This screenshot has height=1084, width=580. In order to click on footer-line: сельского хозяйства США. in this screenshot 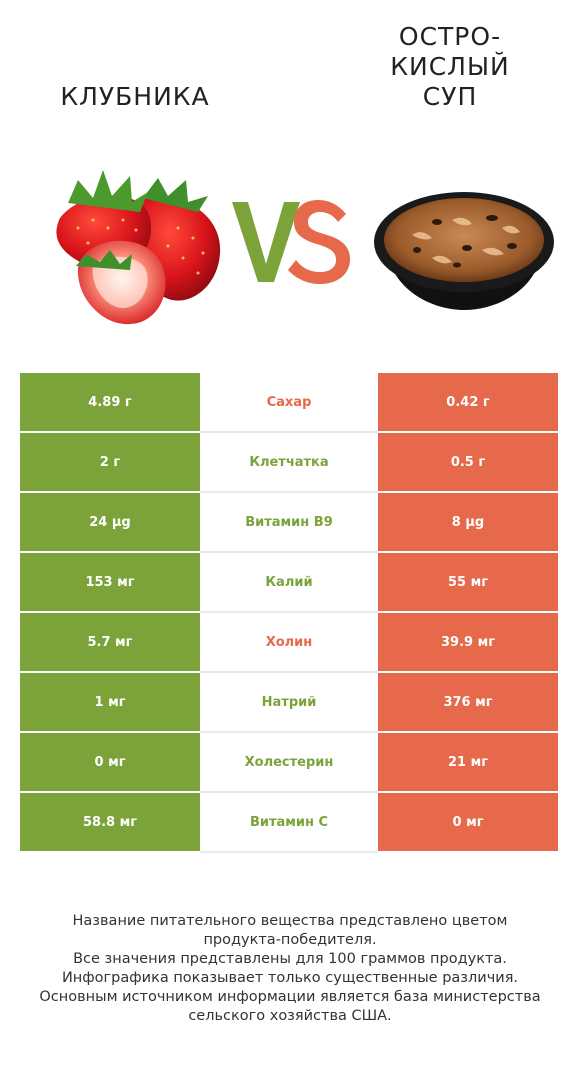, I will do `click(290, 1016)`.